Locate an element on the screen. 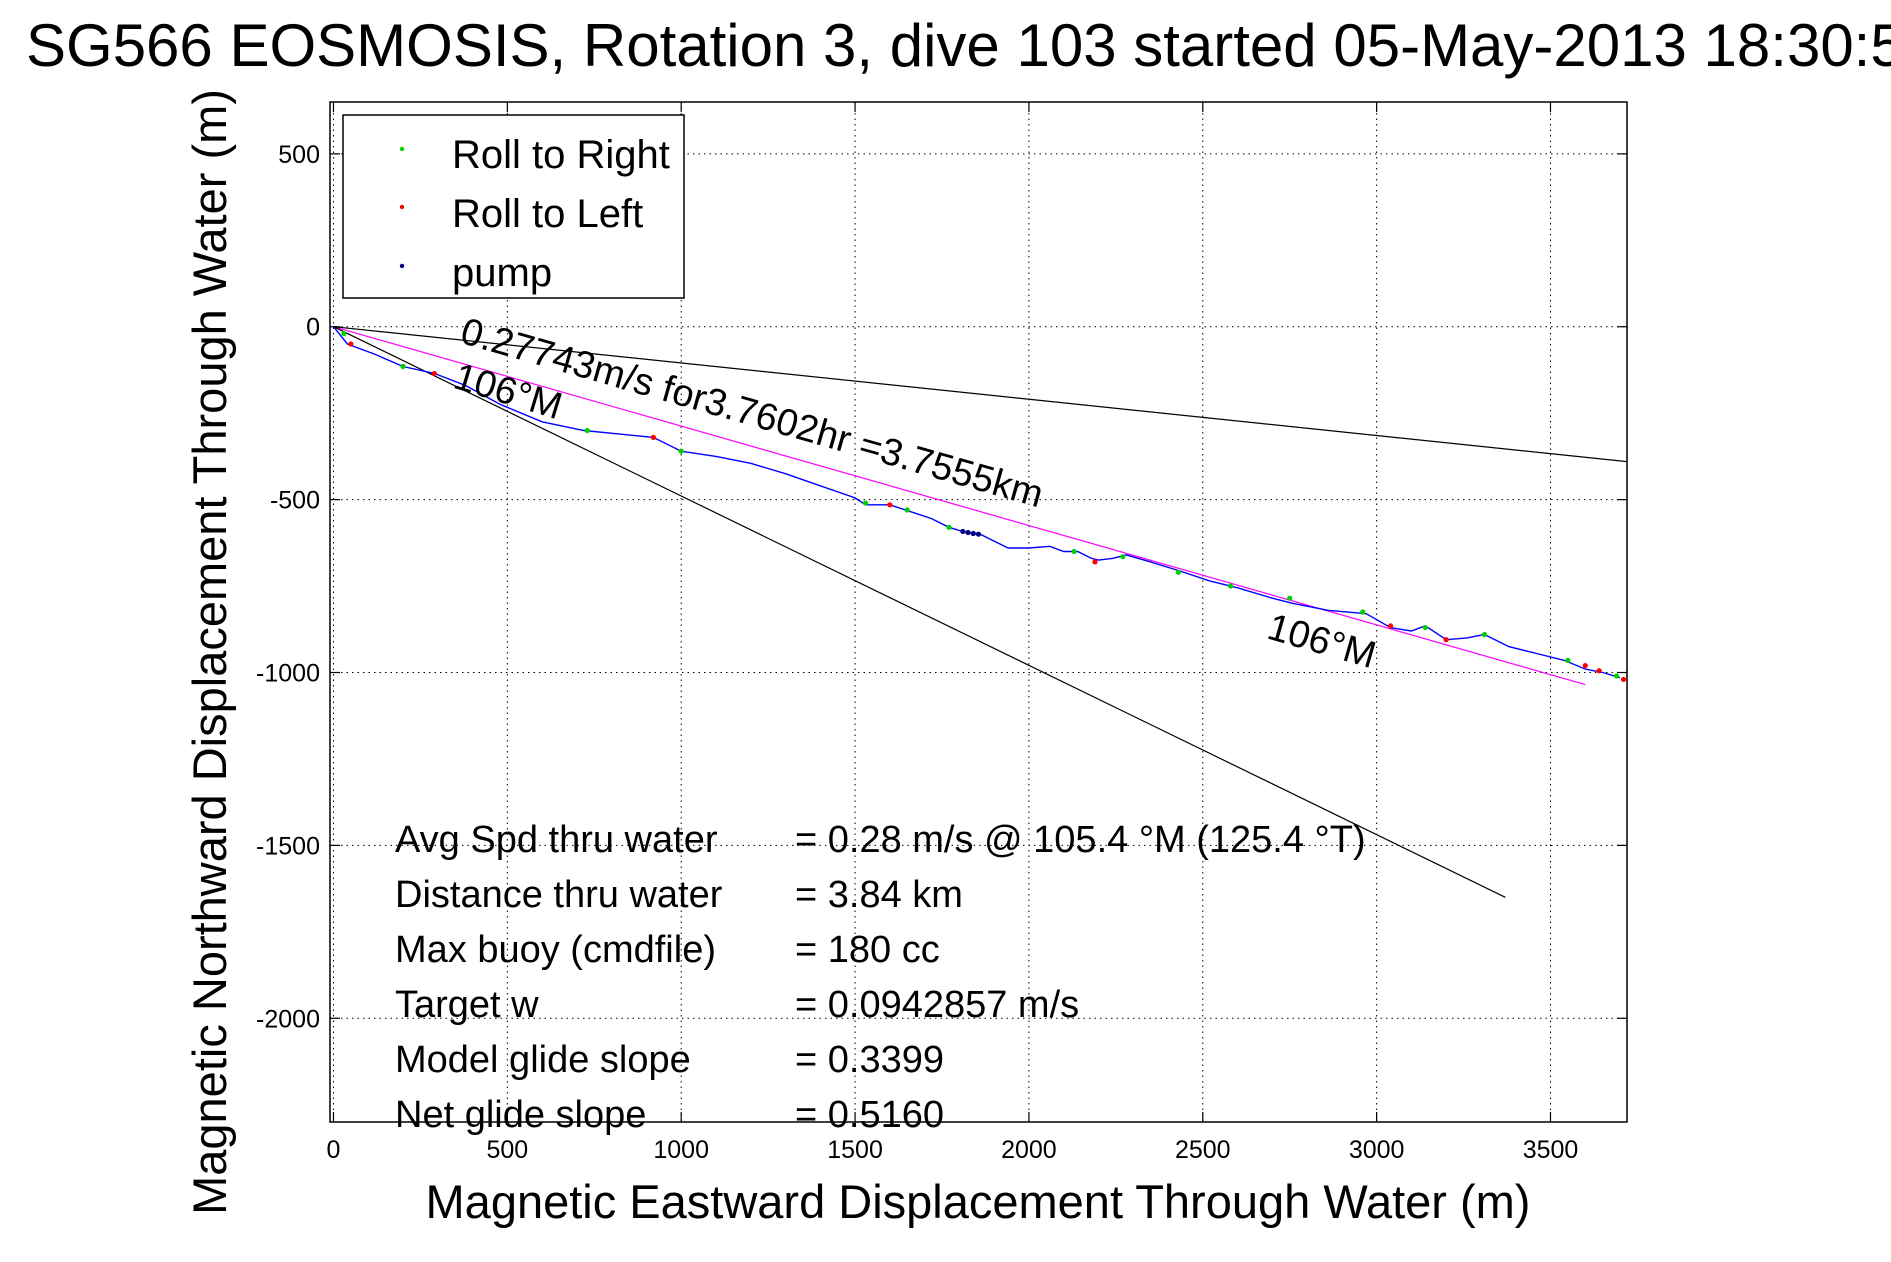 This screenshot has width=1891, height=1262. legend: Roll to Right Roll to Left pump is located at coordinates (513, 206).